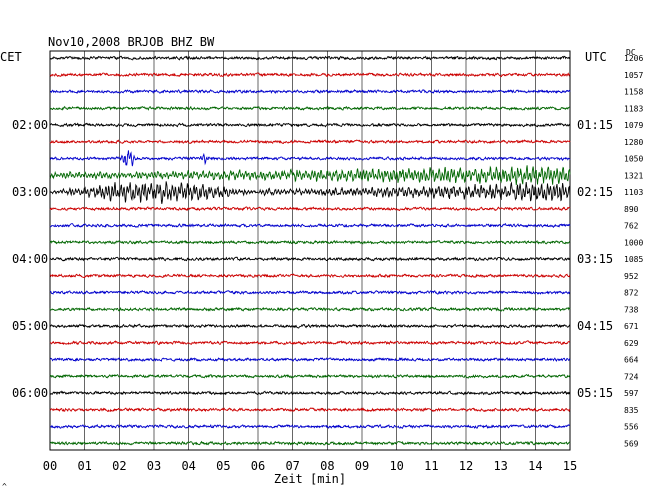 The height and width of the screenshot is (494, 650). Describe the element at coordinates (595, 125) in the screenshot. I see `right-time-label: 01:15` at that location.